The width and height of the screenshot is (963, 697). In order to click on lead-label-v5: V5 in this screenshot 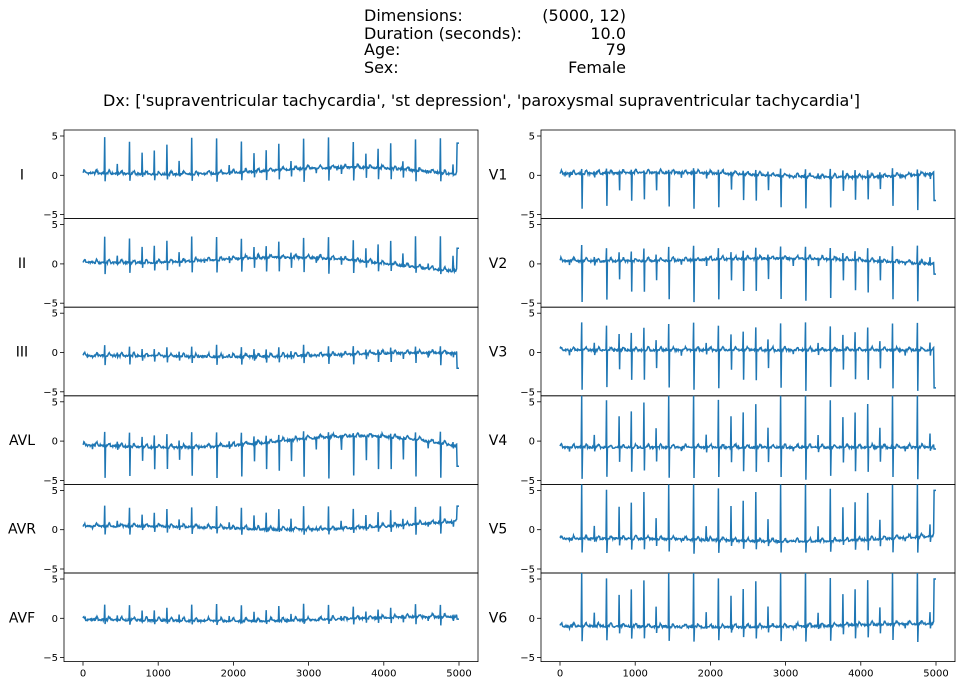, I will do `click(498, 530)`.